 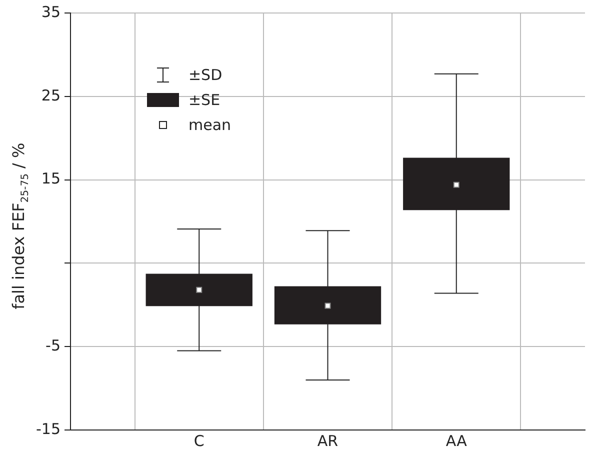 I want to click on y-tick-label: 25, so click(x=50, y=95).